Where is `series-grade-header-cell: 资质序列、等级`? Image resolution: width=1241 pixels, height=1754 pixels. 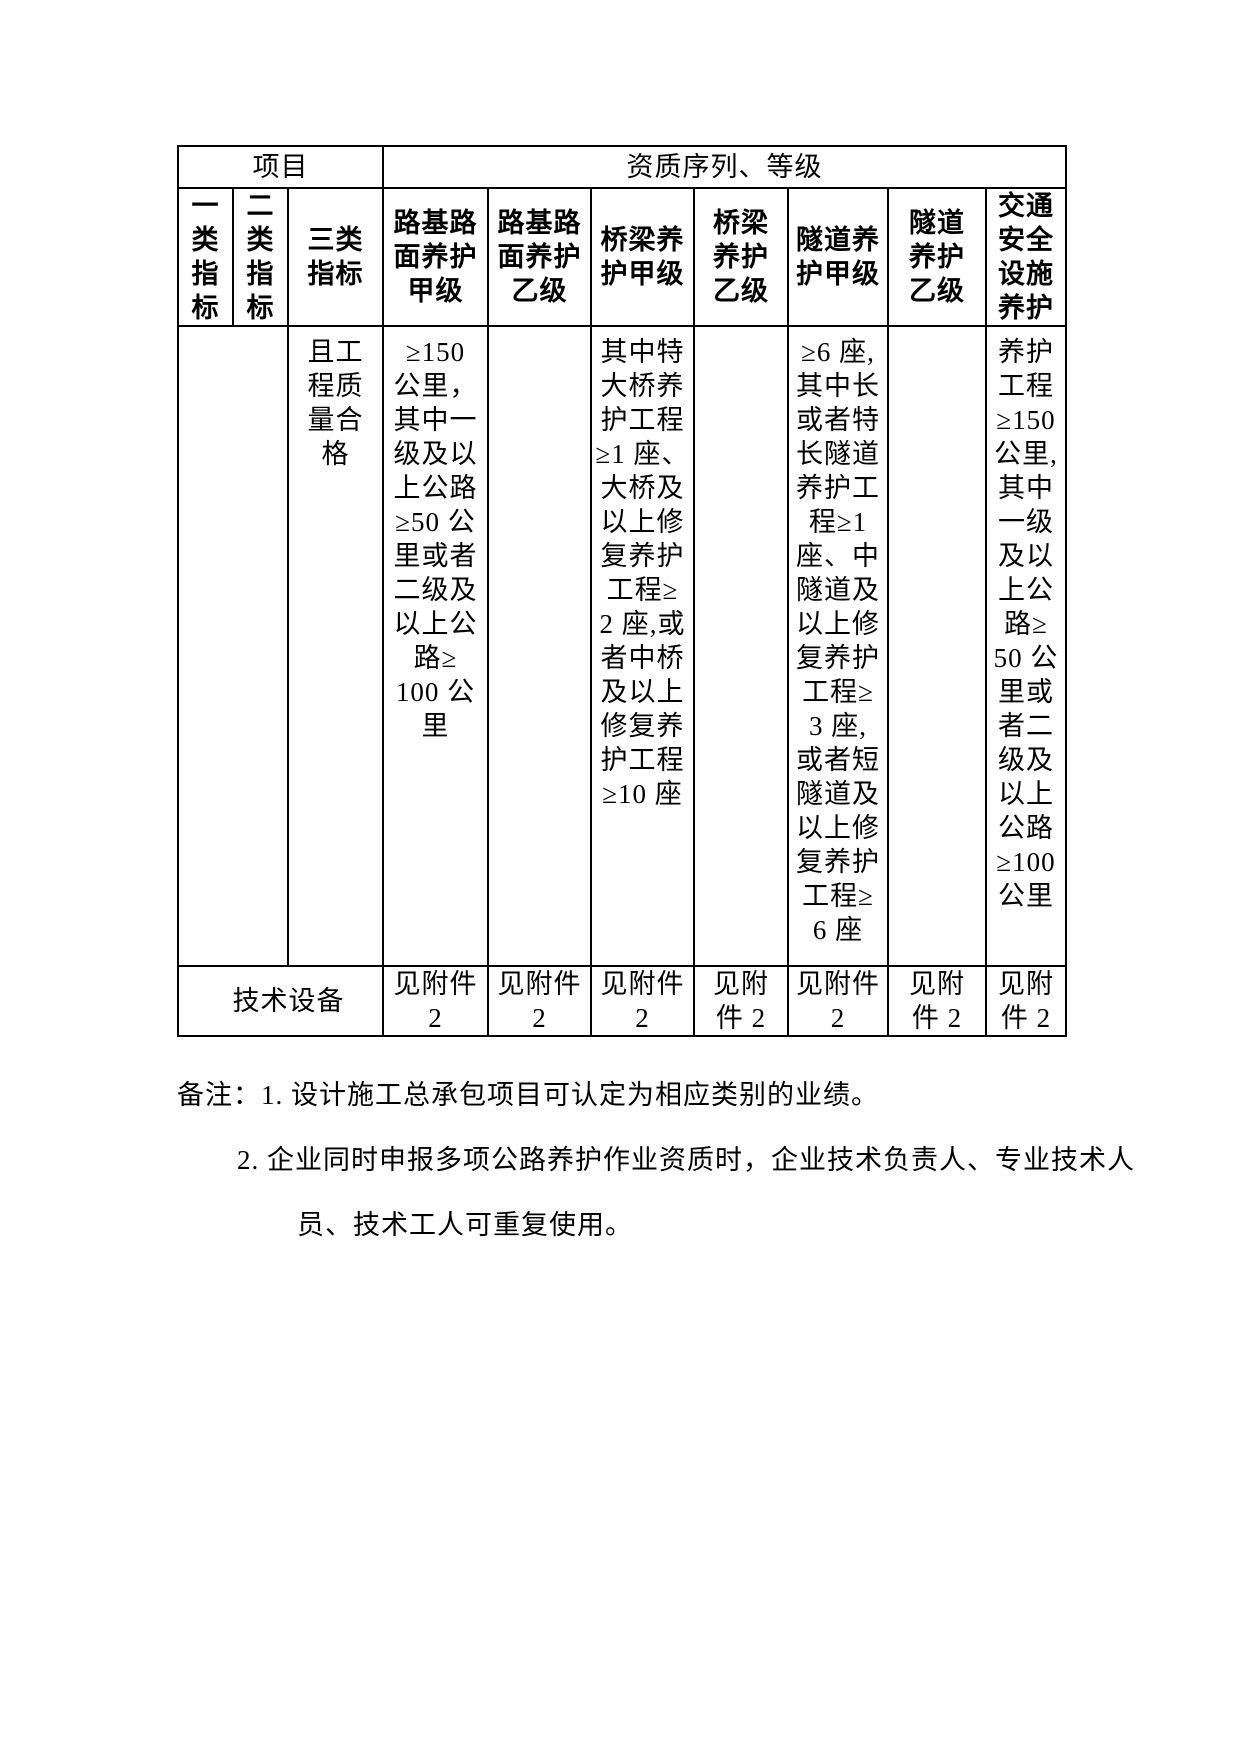
series-grade-header-cell: 资质序列、等级 is located at coordinates (725, 167).